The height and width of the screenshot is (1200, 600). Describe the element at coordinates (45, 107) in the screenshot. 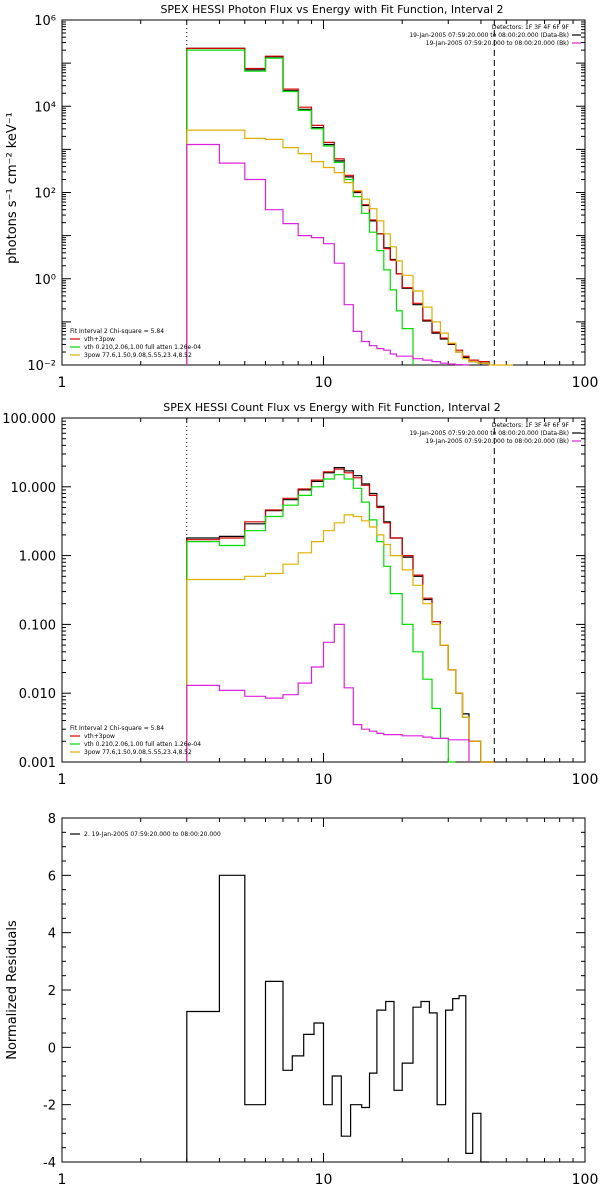

I see `y-tick-label: 10⁴` at that location.